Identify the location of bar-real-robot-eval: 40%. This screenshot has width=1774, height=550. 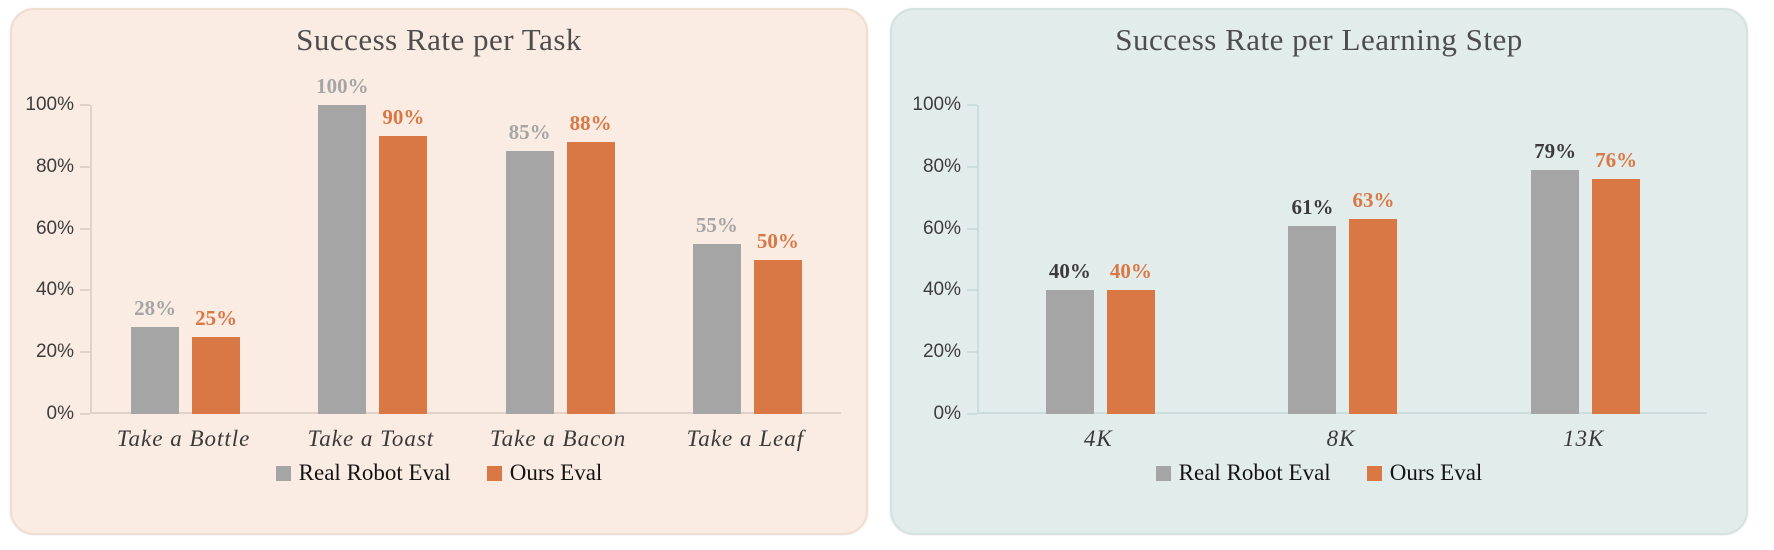
(1069, 336).